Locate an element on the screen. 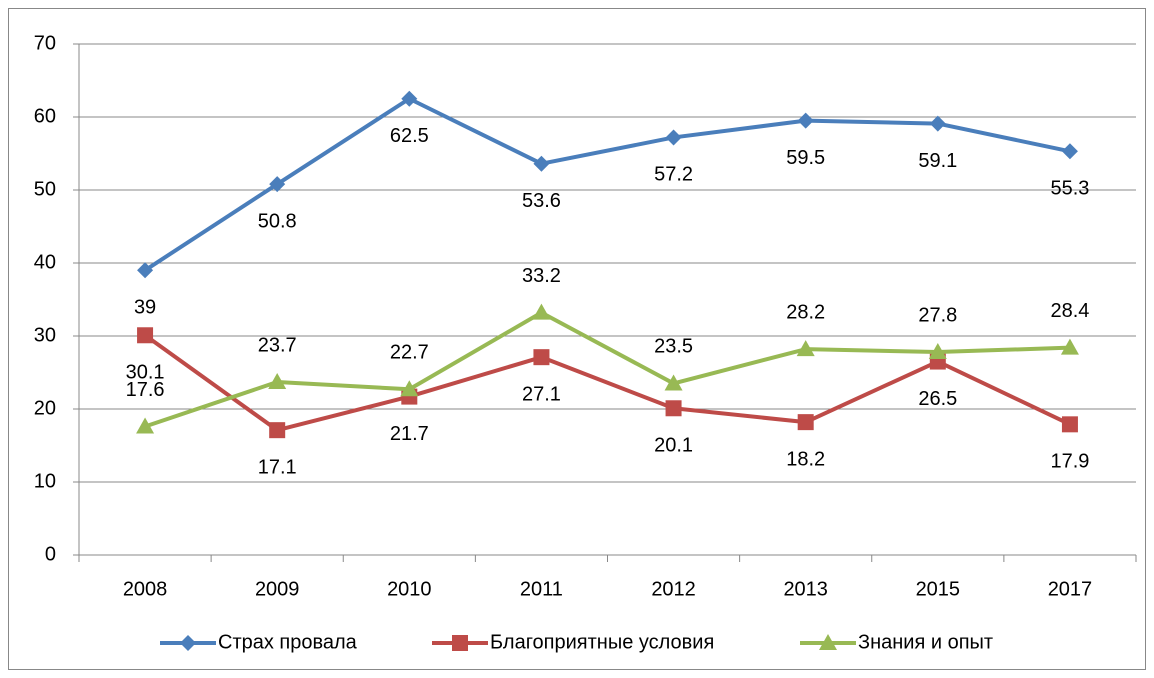 The image size is (1154, 678). x-tick-label: 2013 is located at coordinates (805, 589).